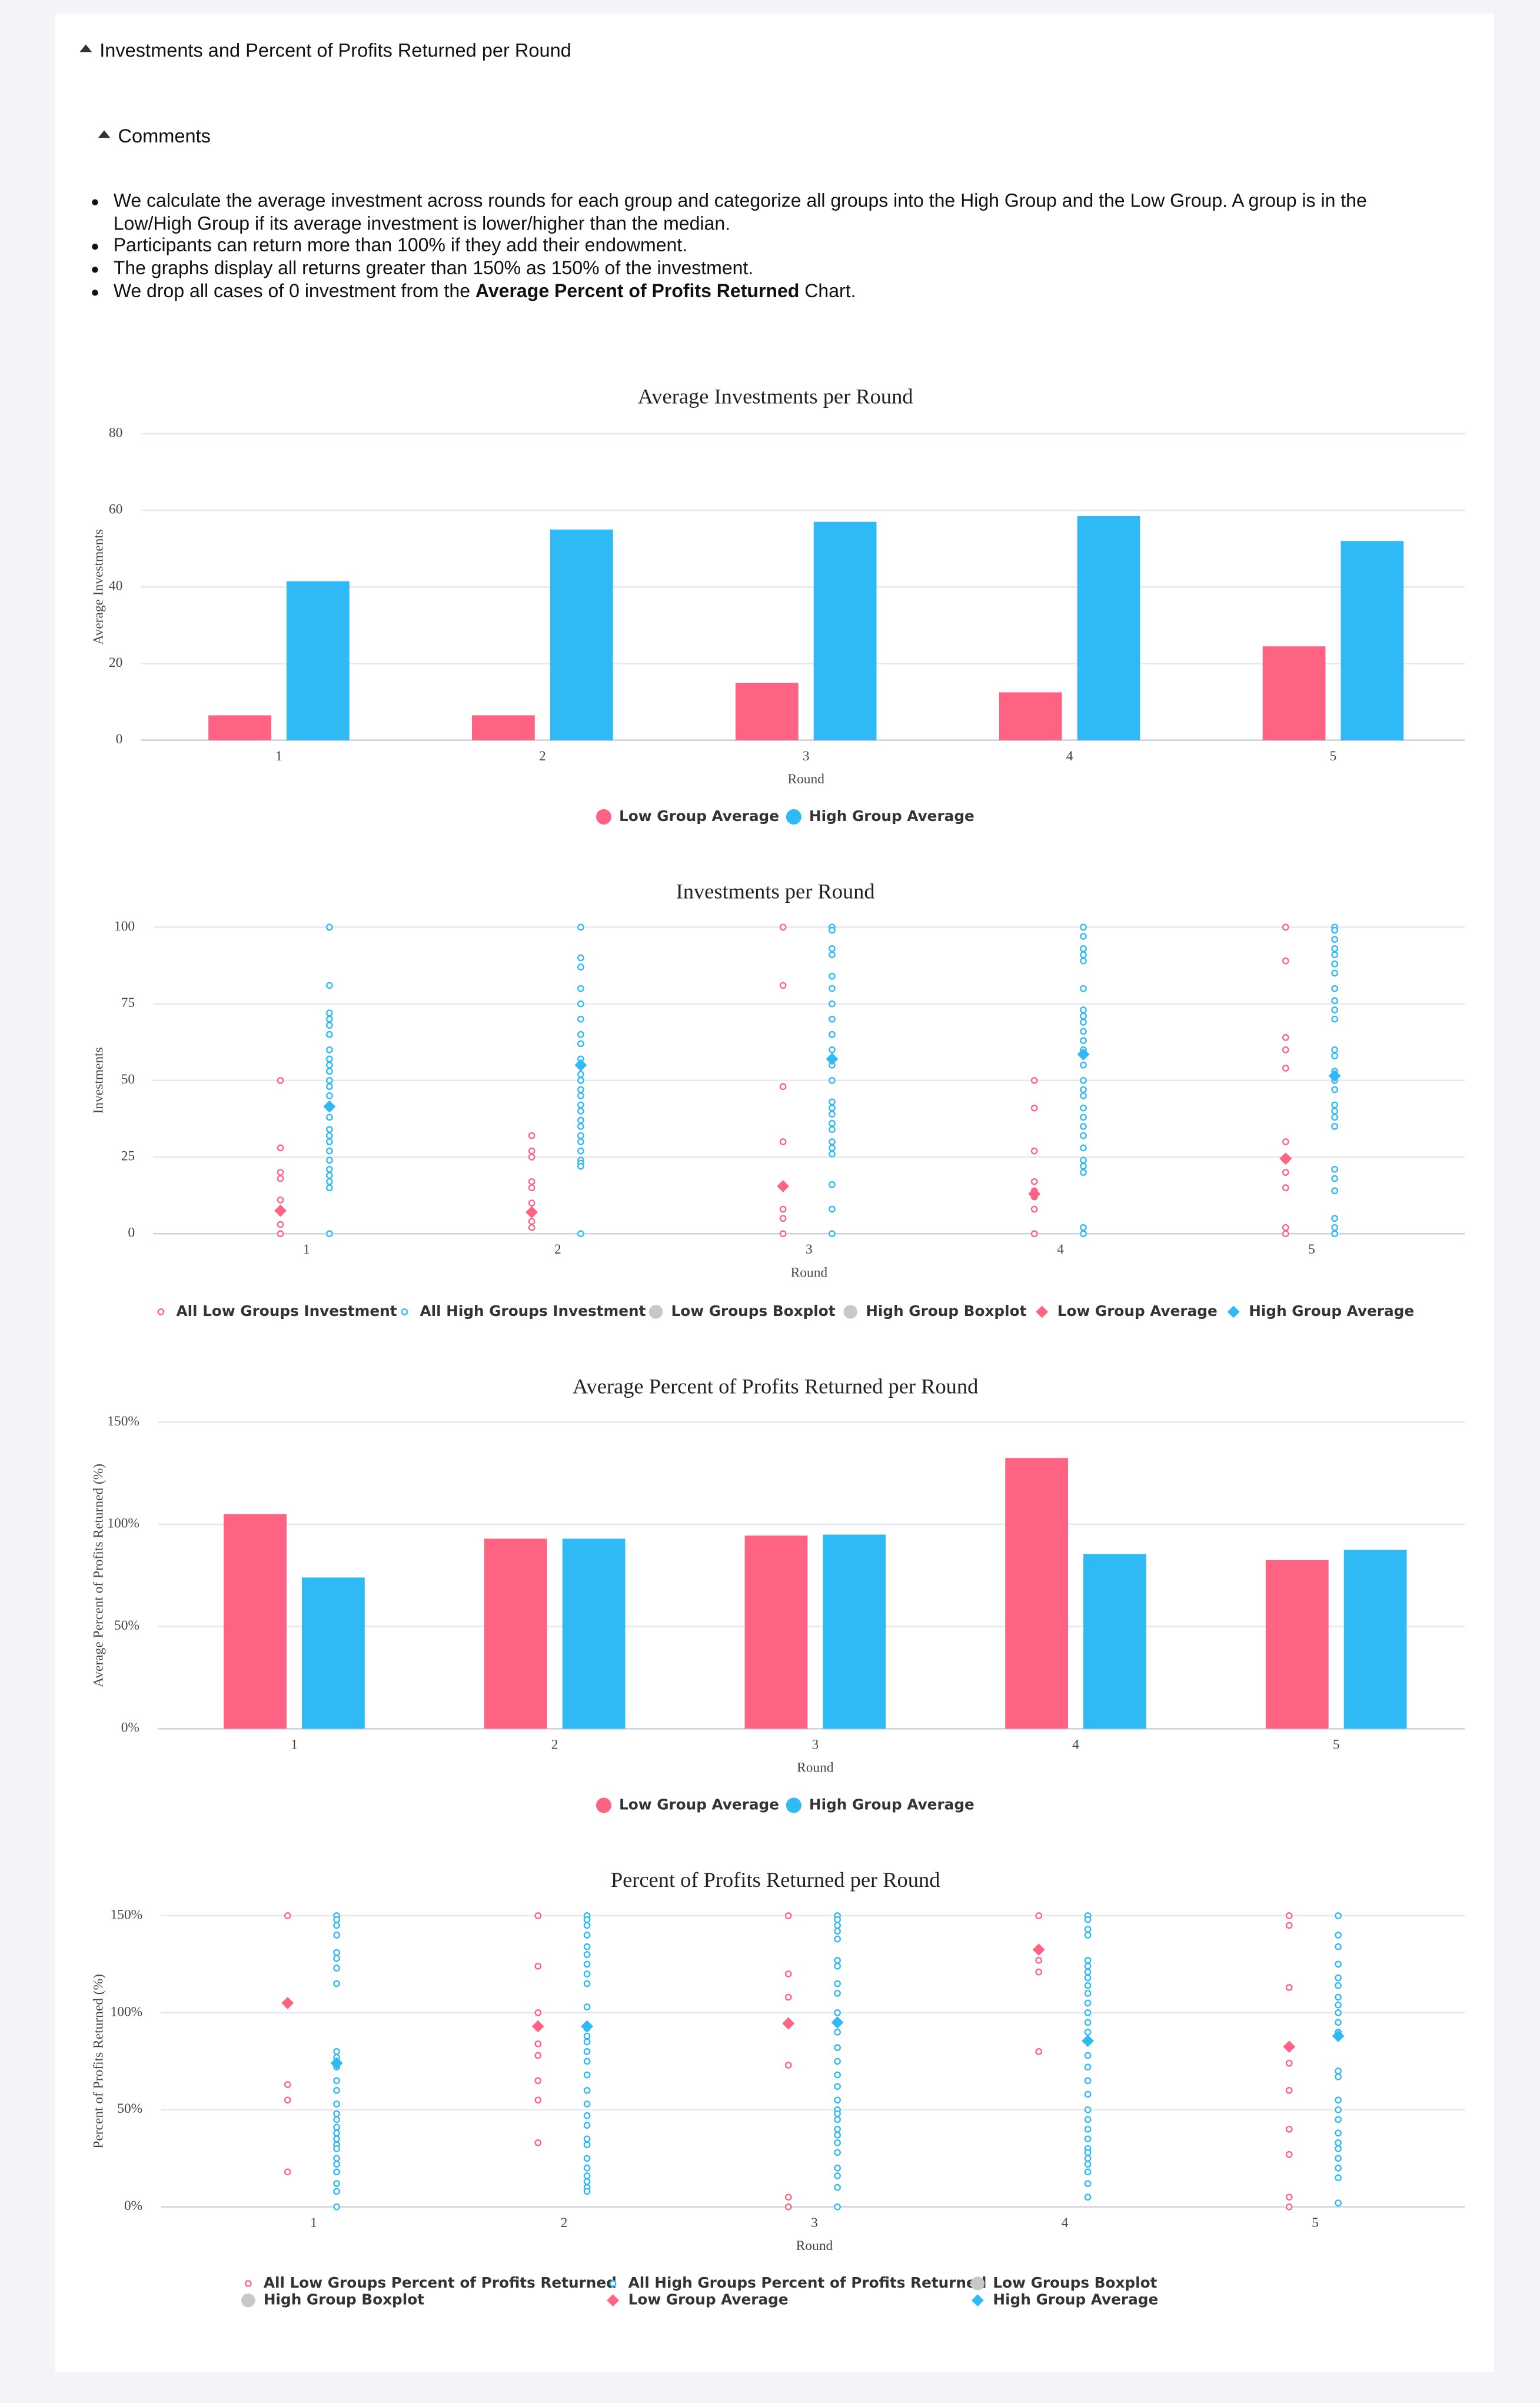  I want to click on legend-label: High Group Boxplot, so click(344, 2299).